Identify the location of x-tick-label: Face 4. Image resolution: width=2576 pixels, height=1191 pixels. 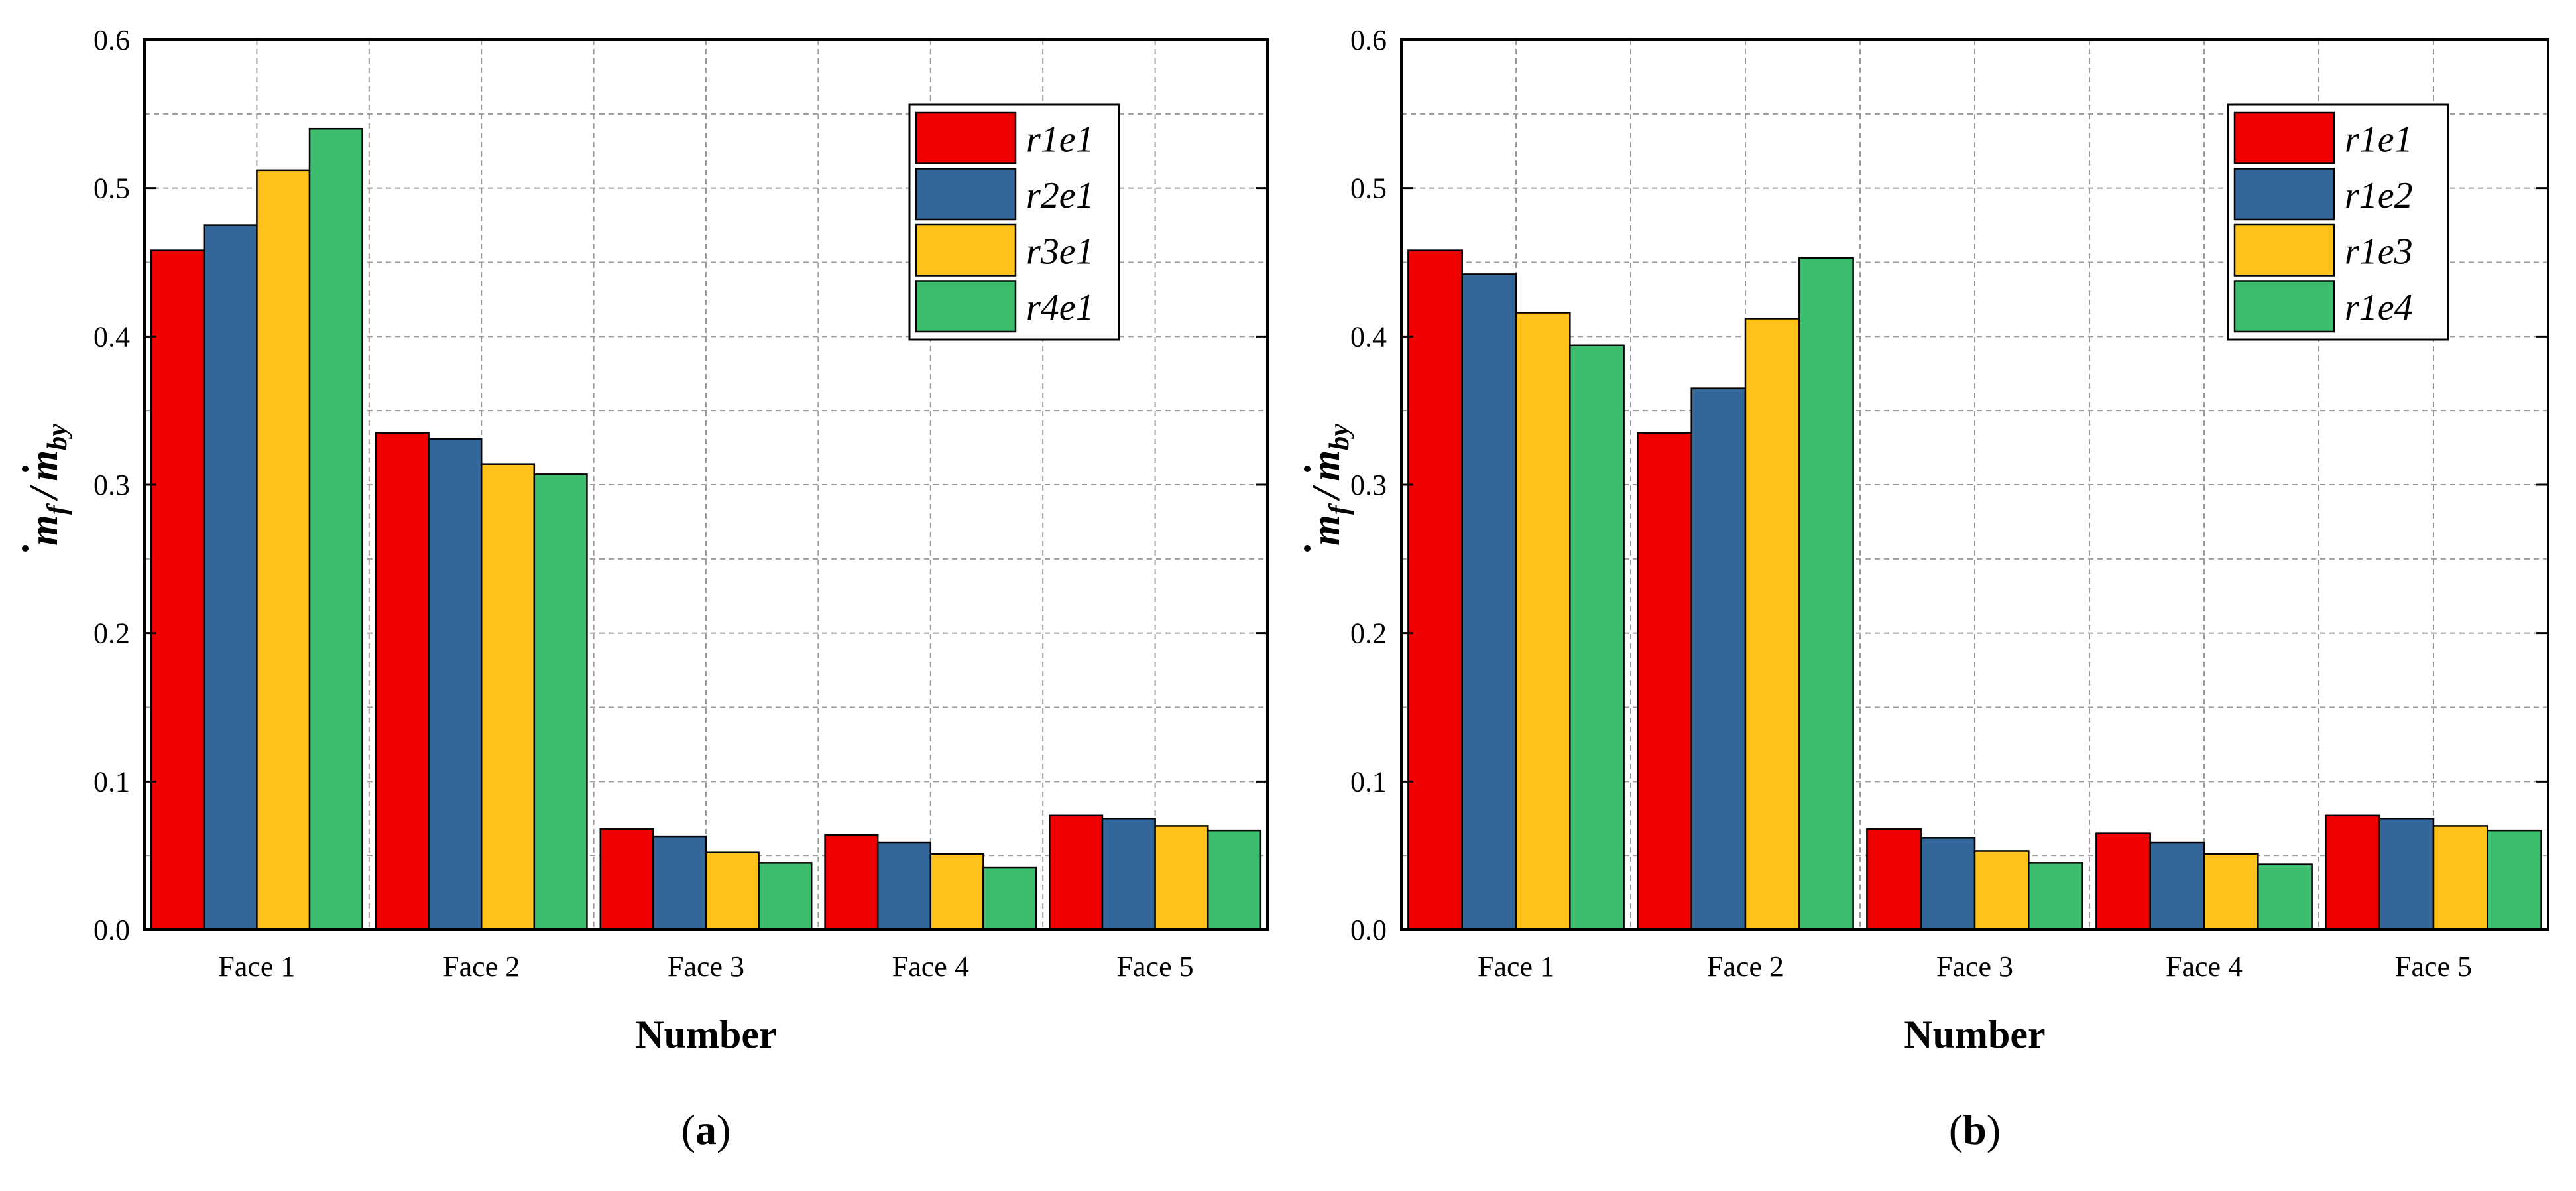
(2204, 966).